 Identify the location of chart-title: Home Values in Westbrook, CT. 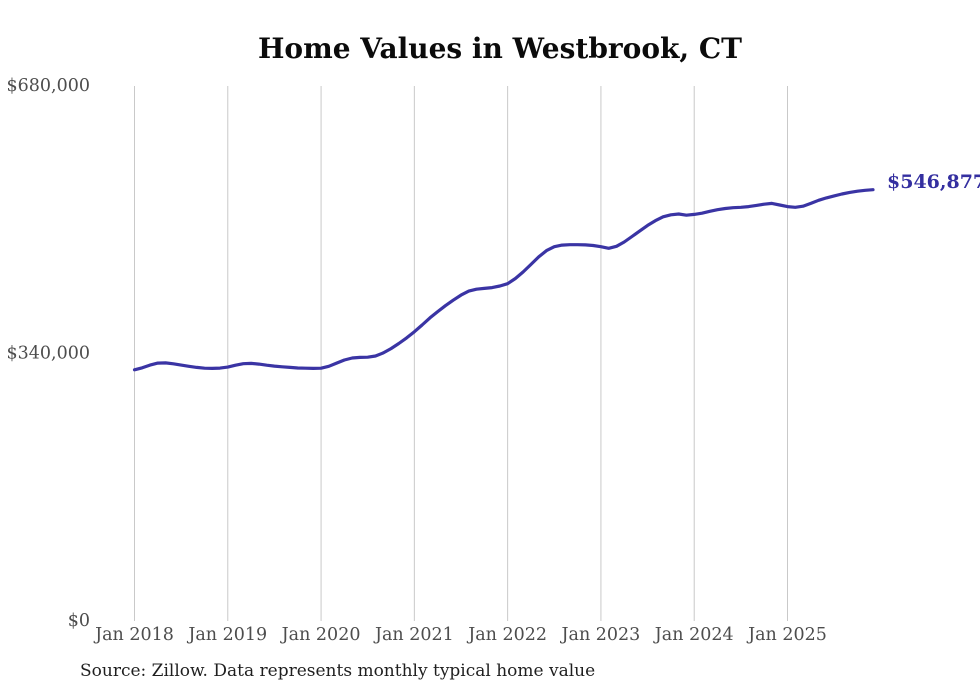
(500, 48).